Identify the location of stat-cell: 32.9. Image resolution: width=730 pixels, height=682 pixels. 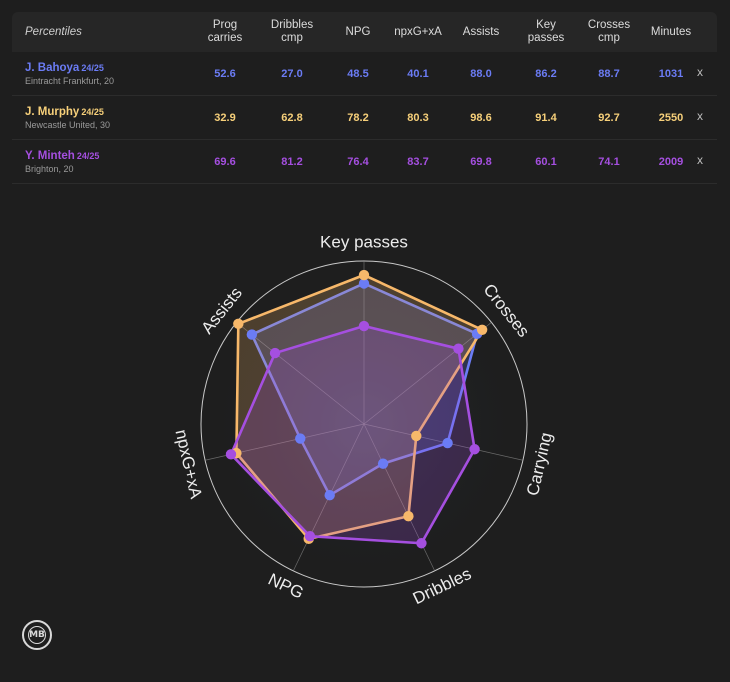
(225, 117).